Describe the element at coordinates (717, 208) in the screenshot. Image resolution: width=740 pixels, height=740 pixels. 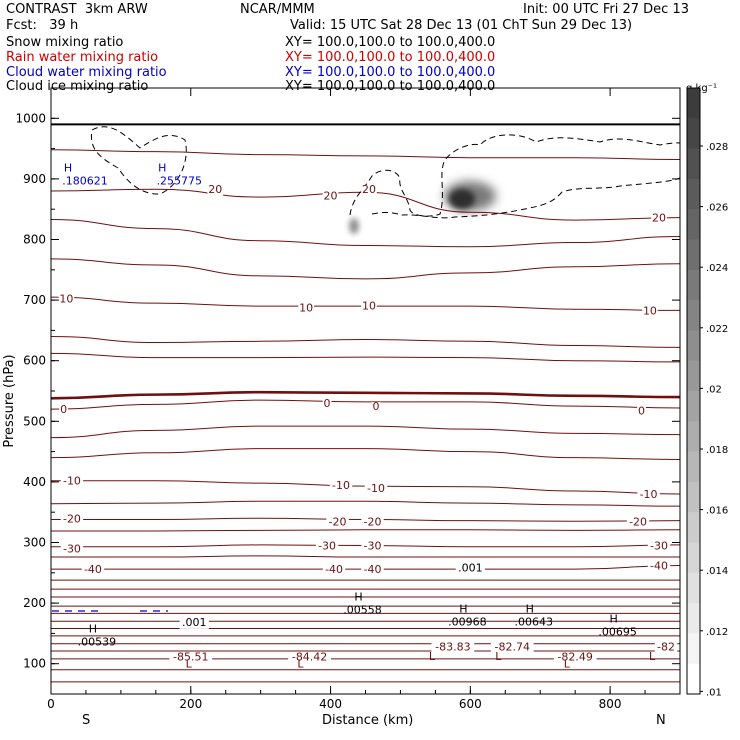
I see `colorbar-tick-label: .026` at that location.